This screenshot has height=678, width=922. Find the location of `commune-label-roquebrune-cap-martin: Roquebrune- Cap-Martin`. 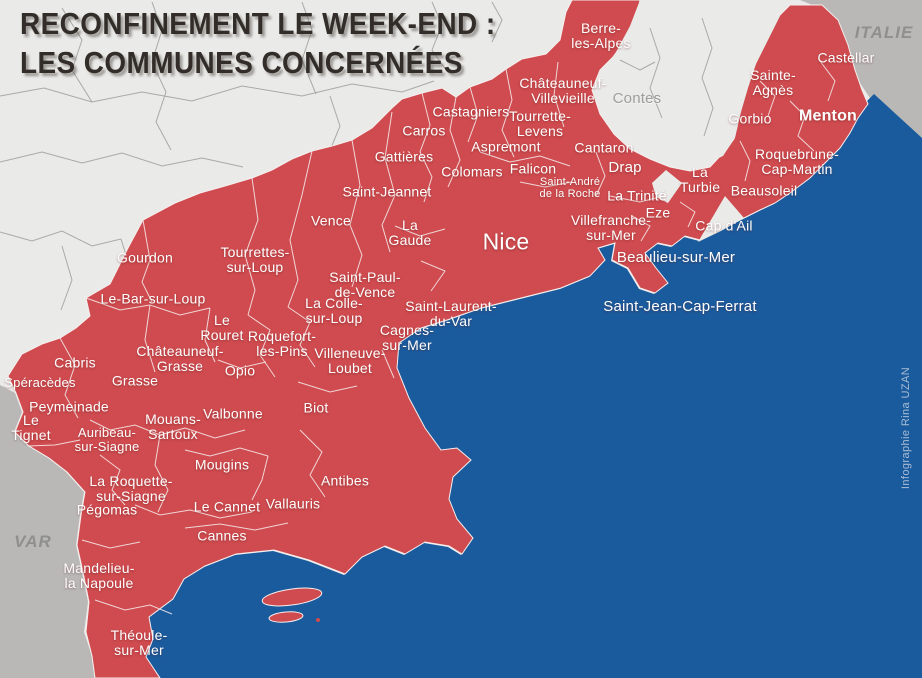

commune-label-roquebrune-cap-martin: Roquebrune- Cap-Martin is located at coordinates (797, 161).